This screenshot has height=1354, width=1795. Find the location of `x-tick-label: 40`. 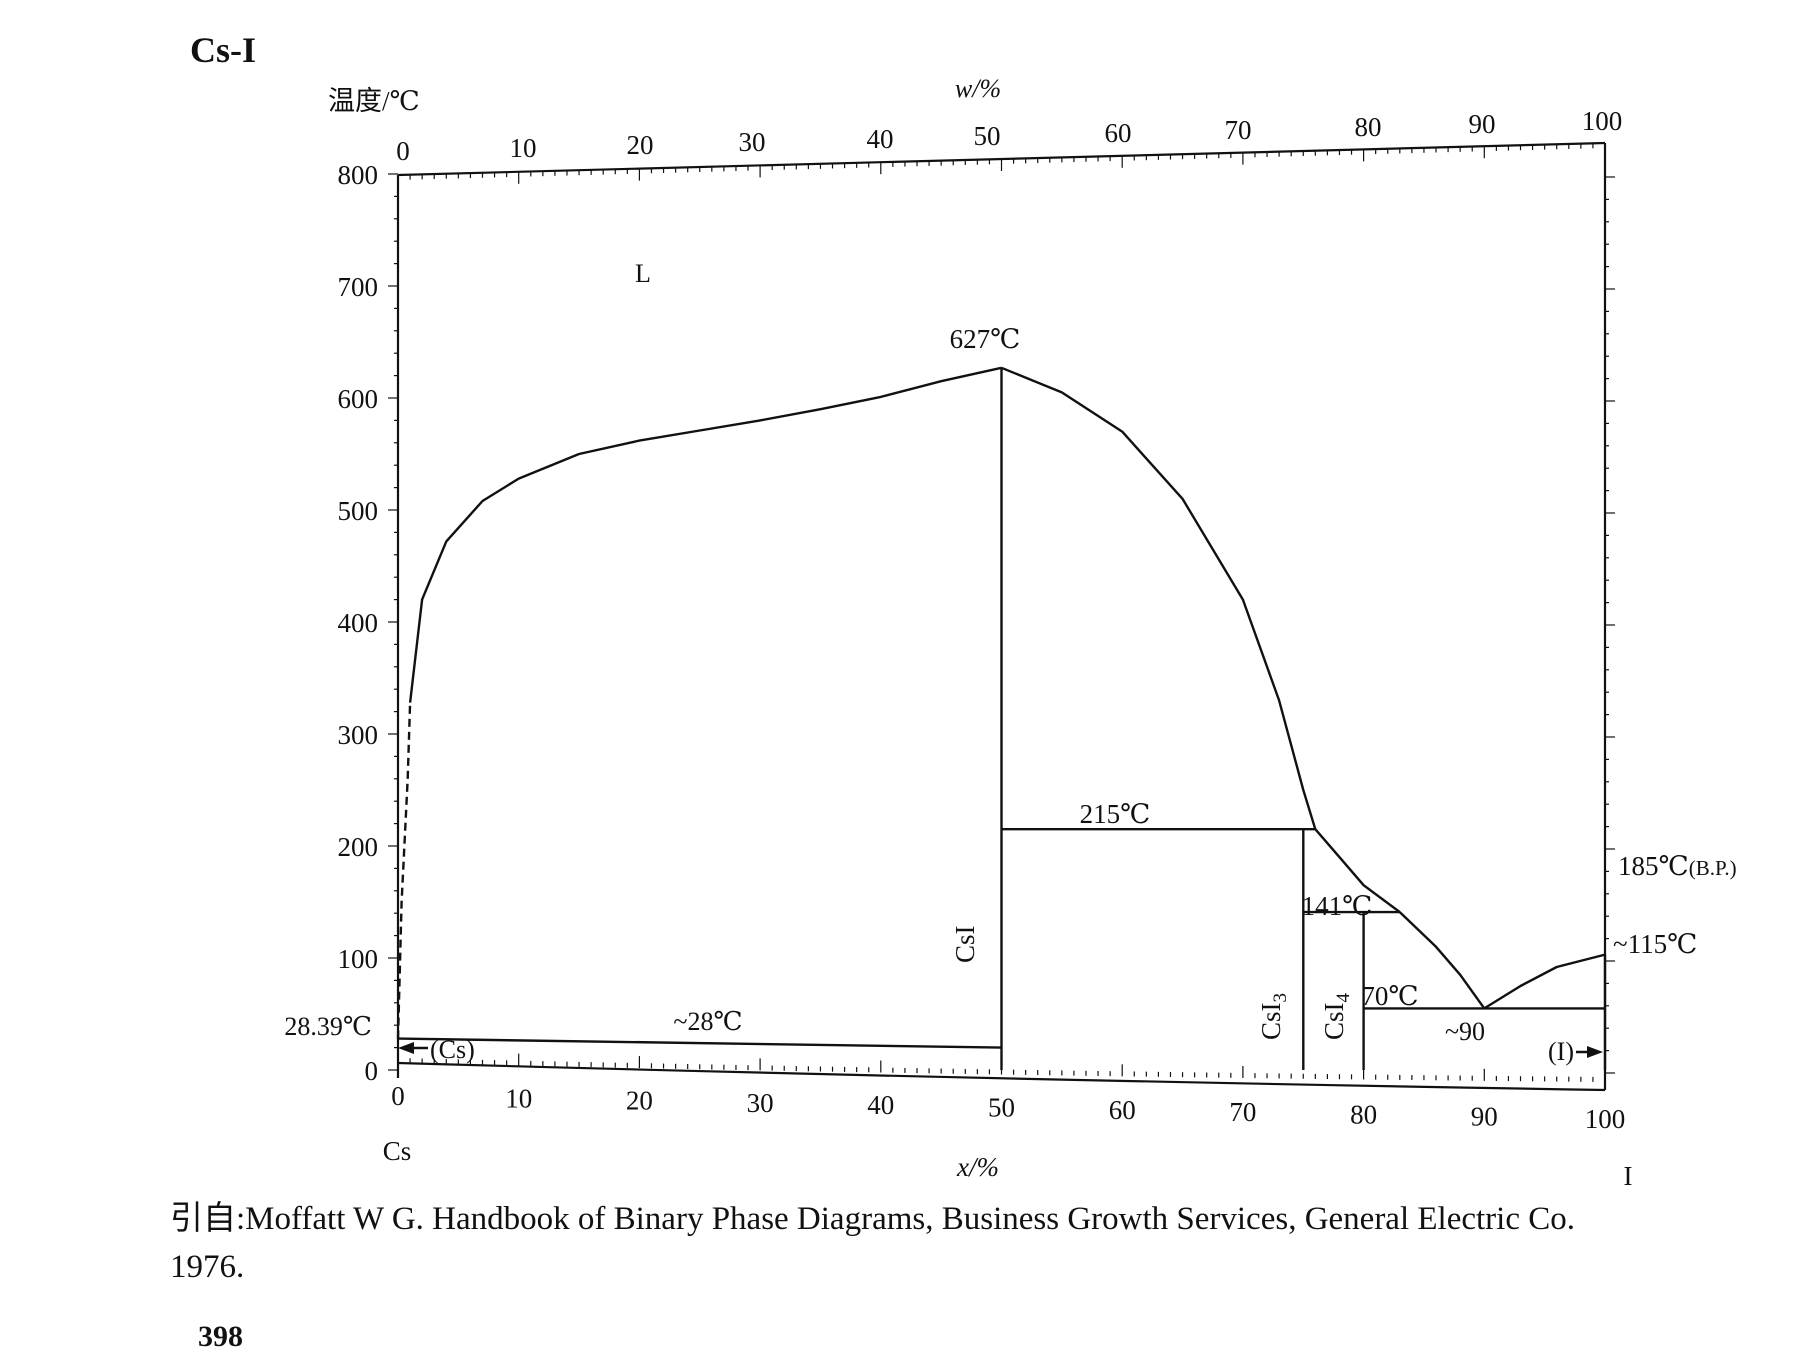

x-tick-label: 40 is located at coordinates (880, 1105).